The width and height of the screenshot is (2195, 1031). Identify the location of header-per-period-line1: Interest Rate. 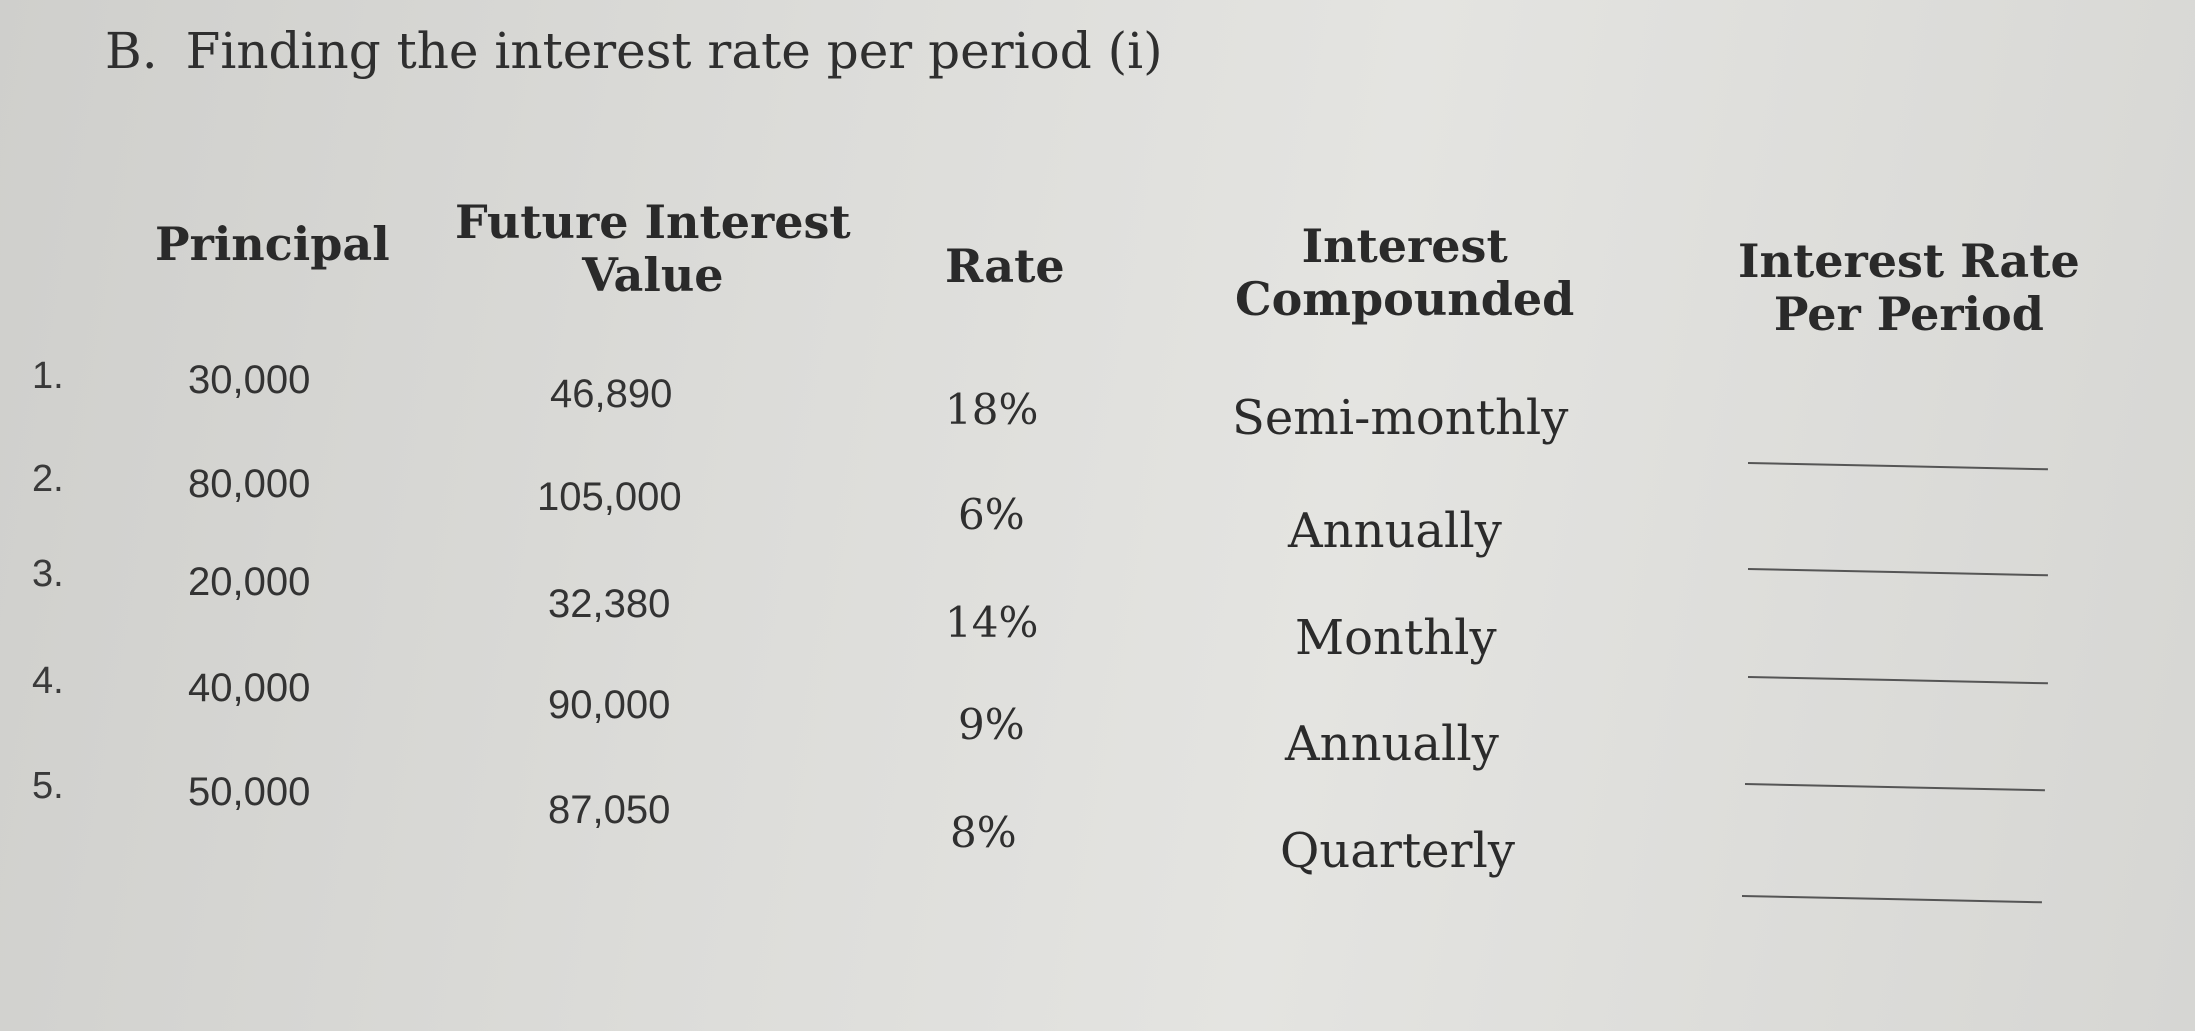
(1909, 261).